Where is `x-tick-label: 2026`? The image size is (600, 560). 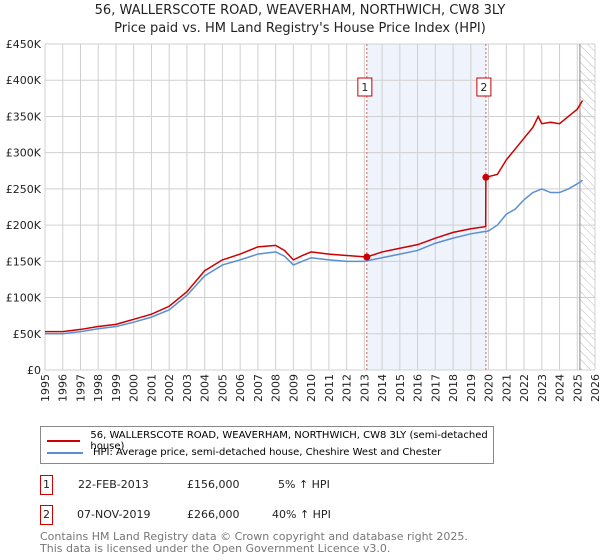
x-tick-label: 2026 is located at coordinates (594, 388).